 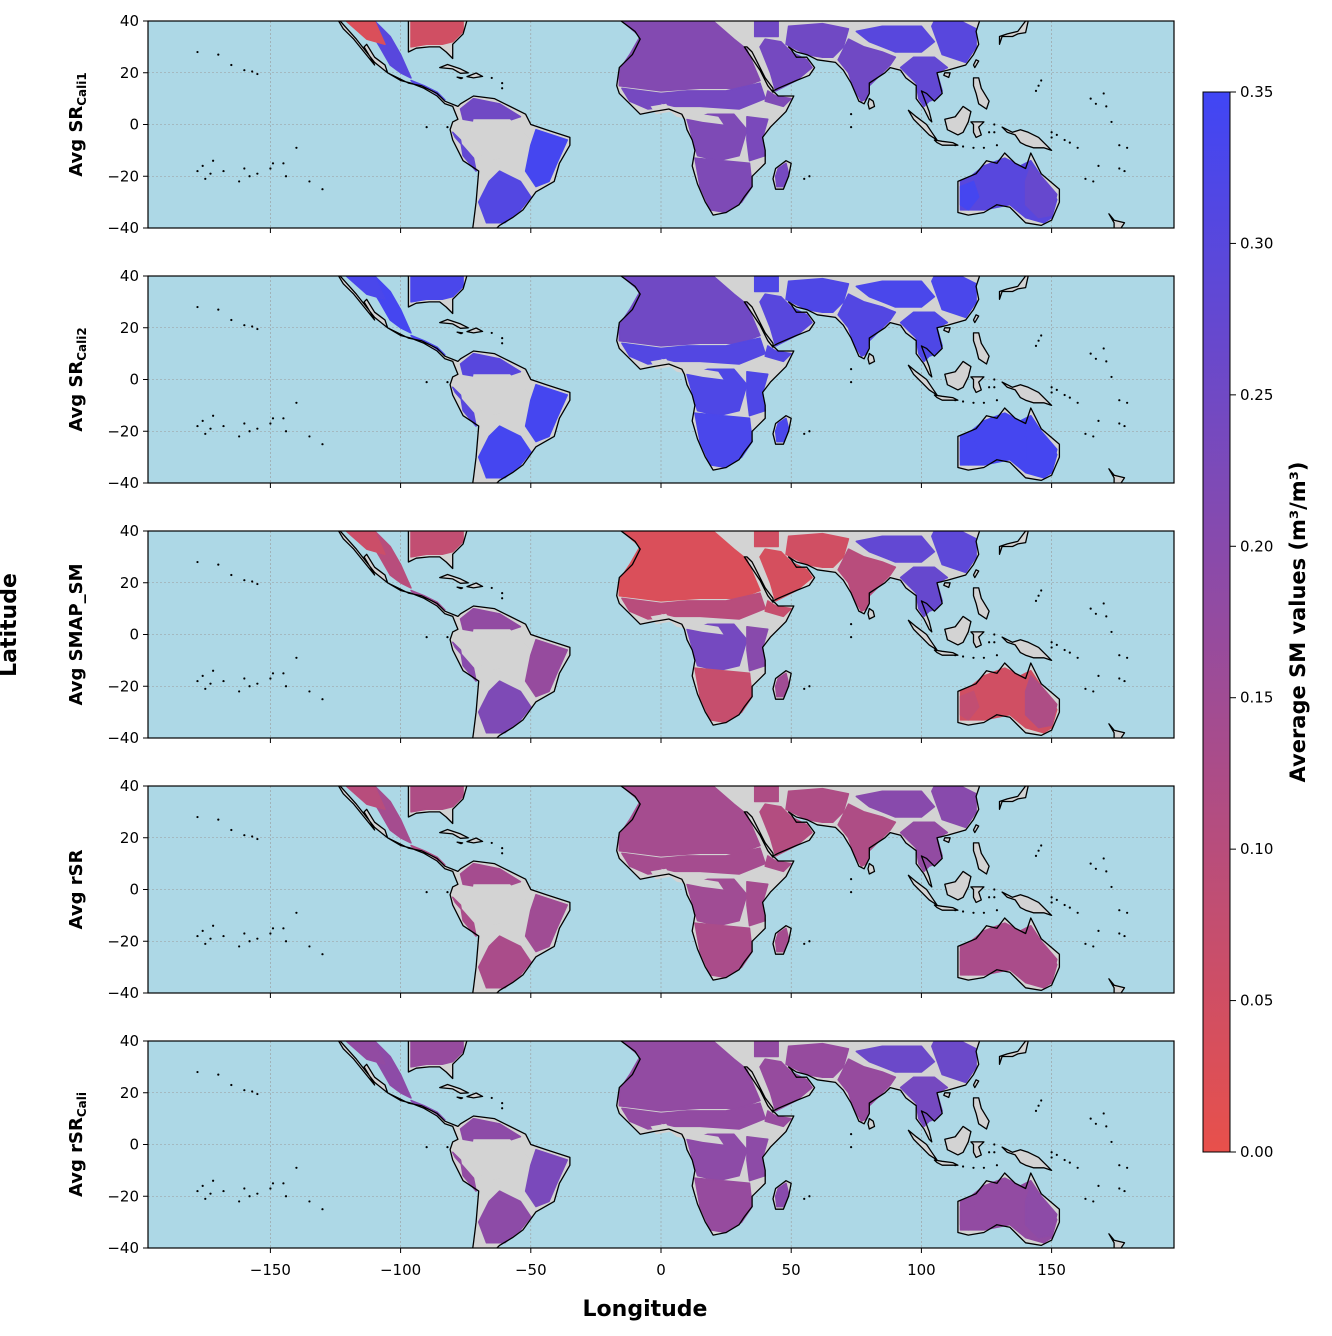 I want to click on y-tick-label: −40, so click(x=123, y=1248).